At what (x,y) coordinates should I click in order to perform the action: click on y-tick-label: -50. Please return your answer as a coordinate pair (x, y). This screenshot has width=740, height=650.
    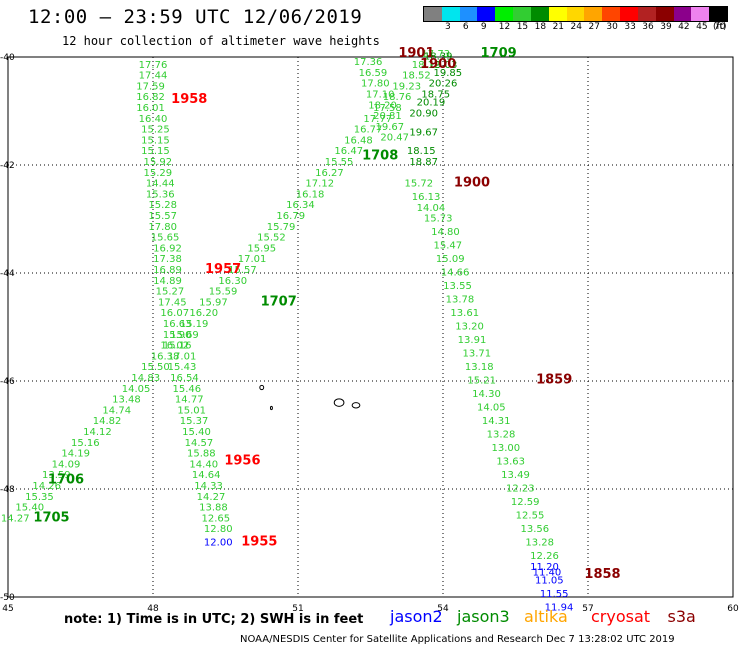
    Looking at the image, I should click on (7, 598).